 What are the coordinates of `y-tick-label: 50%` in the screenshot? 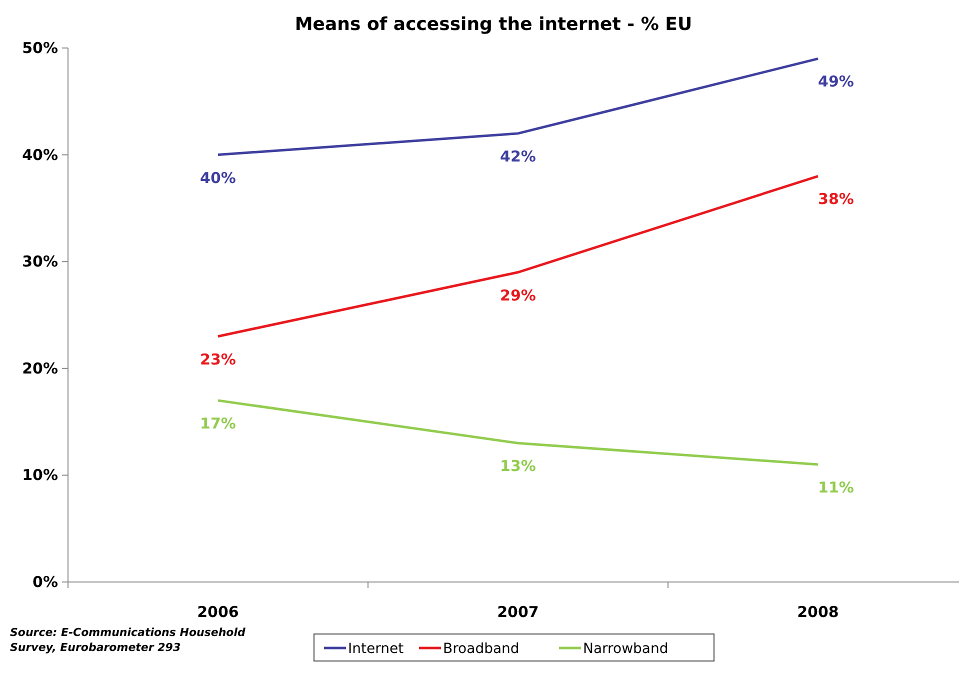 It's located at (40, 48).